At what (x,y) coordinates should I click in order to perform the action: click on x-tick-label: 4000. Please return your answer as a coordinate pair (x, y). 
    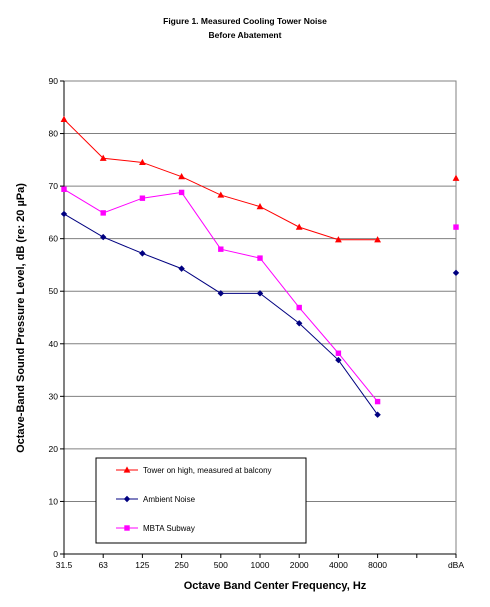
    Looking at the image, I should click on (338, 565).